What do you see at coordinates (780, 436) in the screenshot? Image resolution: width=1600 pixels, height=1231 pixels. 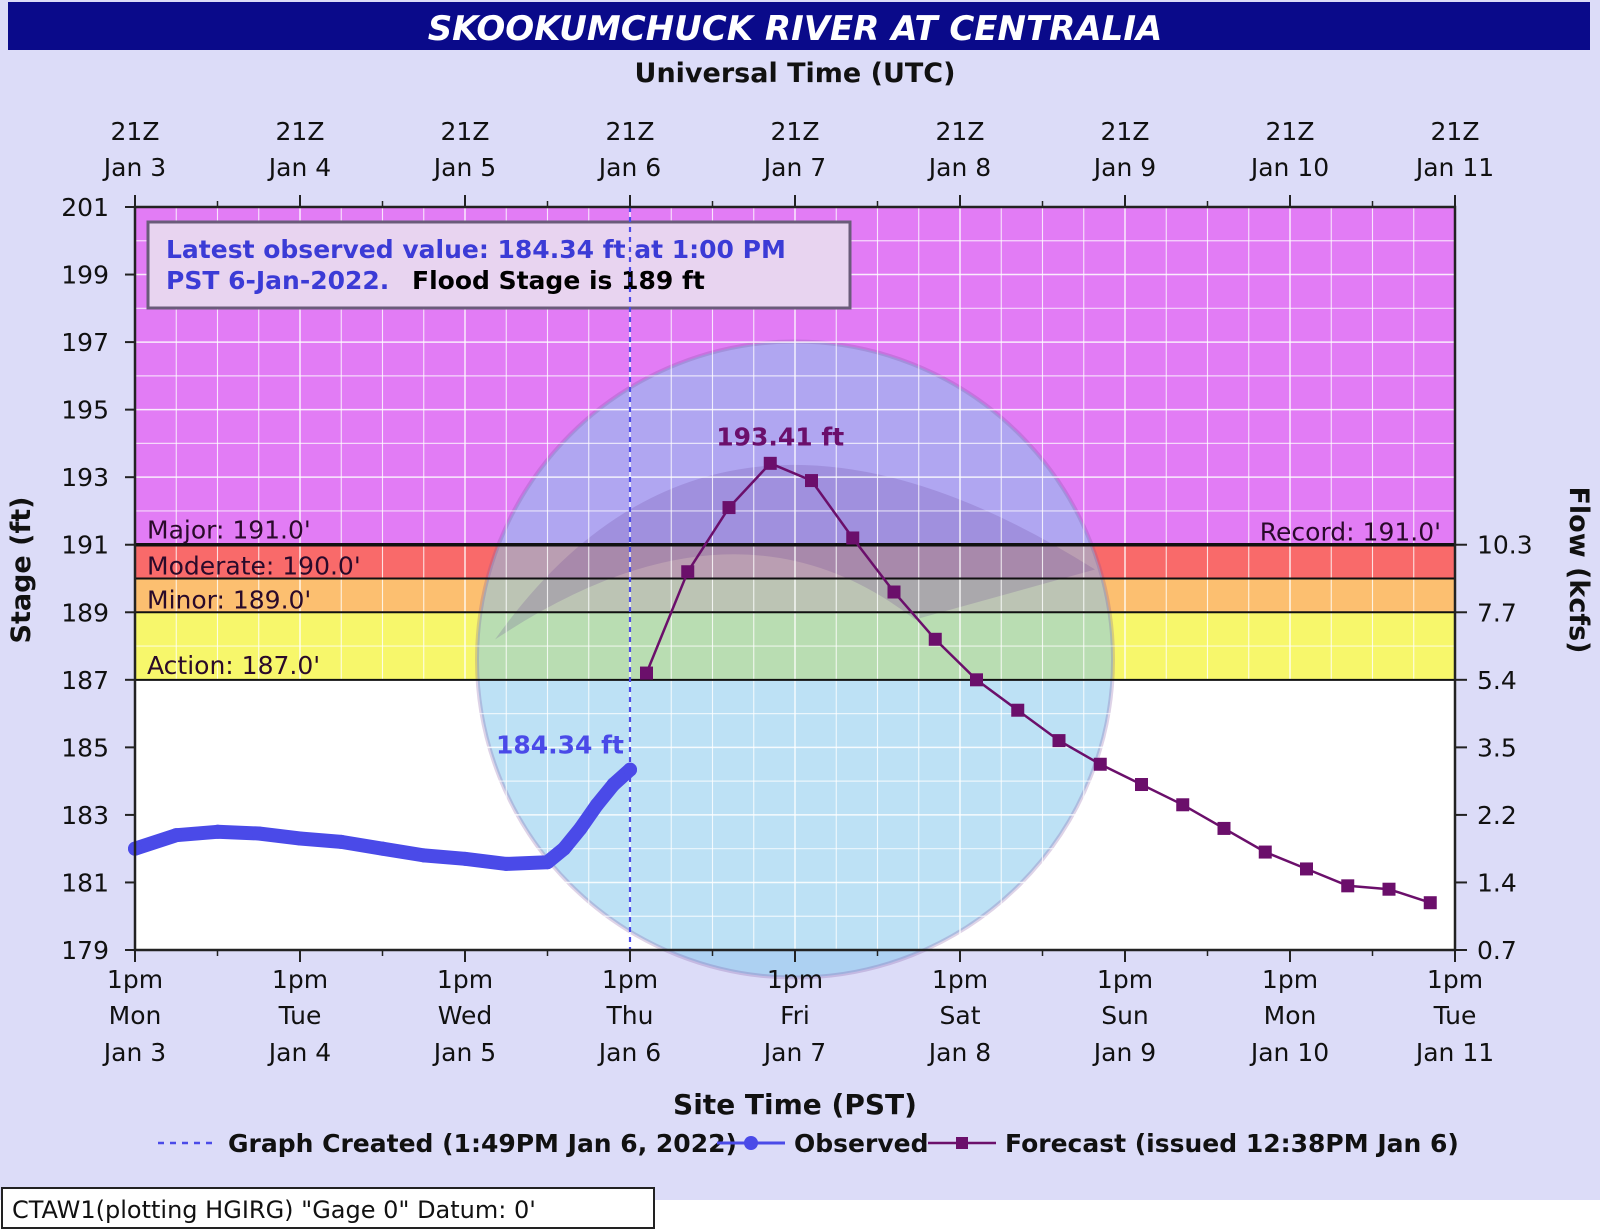 I see `forecast-peak-label: 193.41 ft` at bounding box center [780, 436].